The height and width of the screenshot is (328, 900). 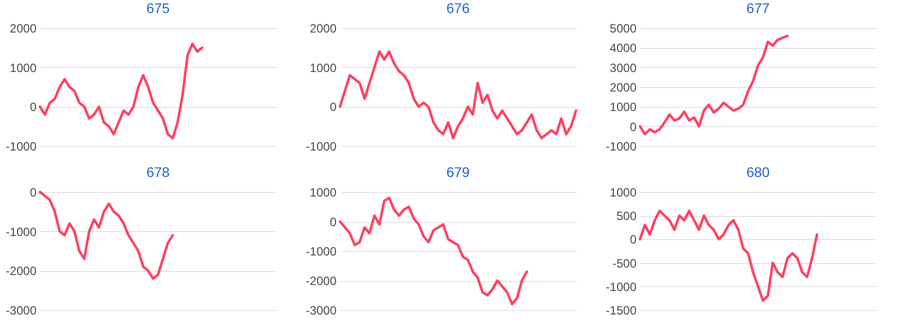 I want to click on chart-title: 679, so click(x=458, y=172).